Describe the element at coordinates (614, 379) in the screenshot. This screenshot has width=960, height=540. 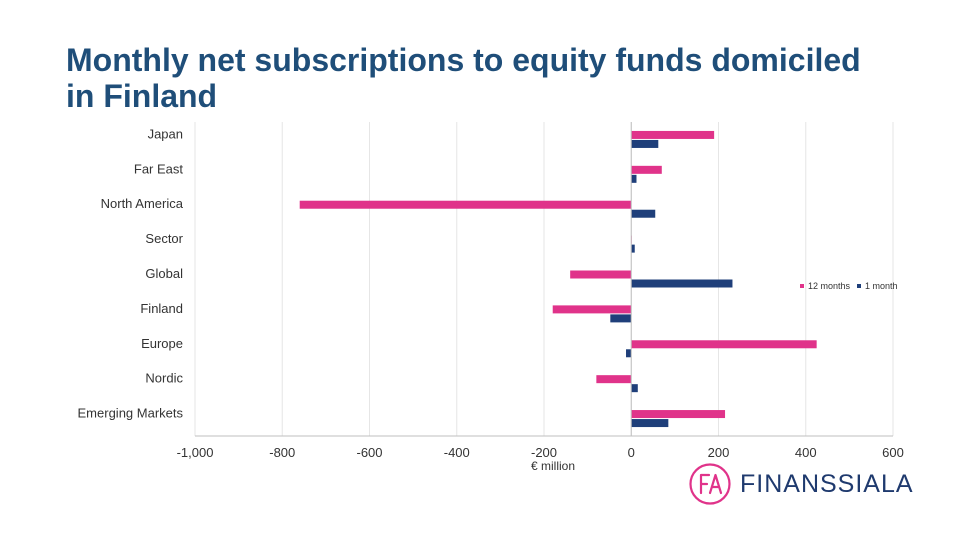
I see `bar-nordic-12-months` at that location.